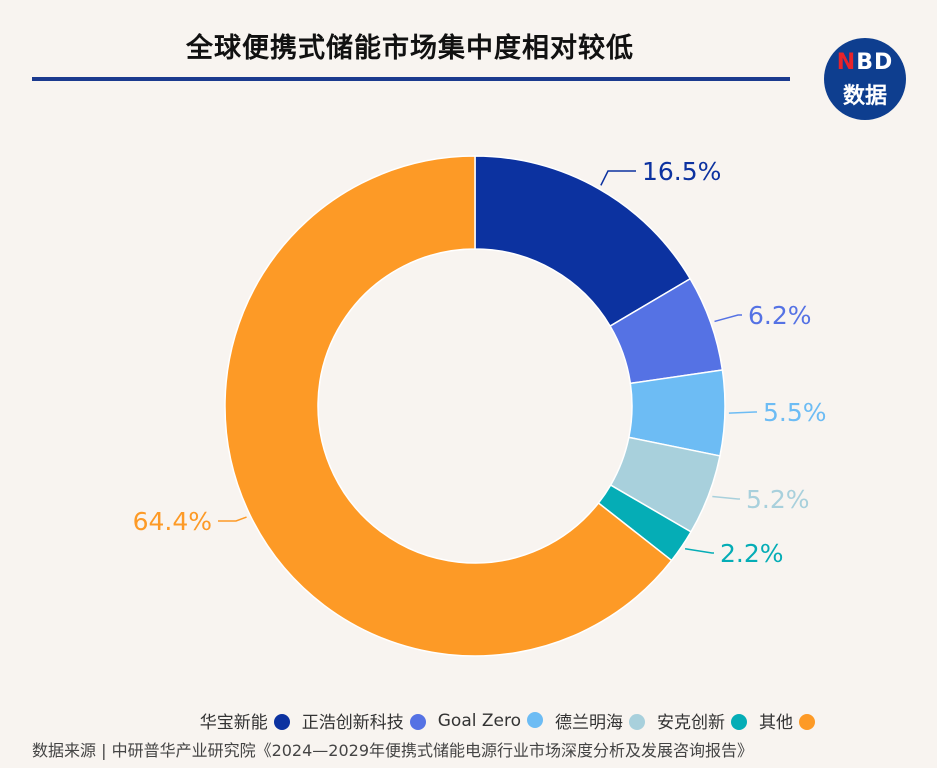 The height and width of the screenshot is (768, 937). I want to click on legend-label: 德兰明海, so click(589, 723).